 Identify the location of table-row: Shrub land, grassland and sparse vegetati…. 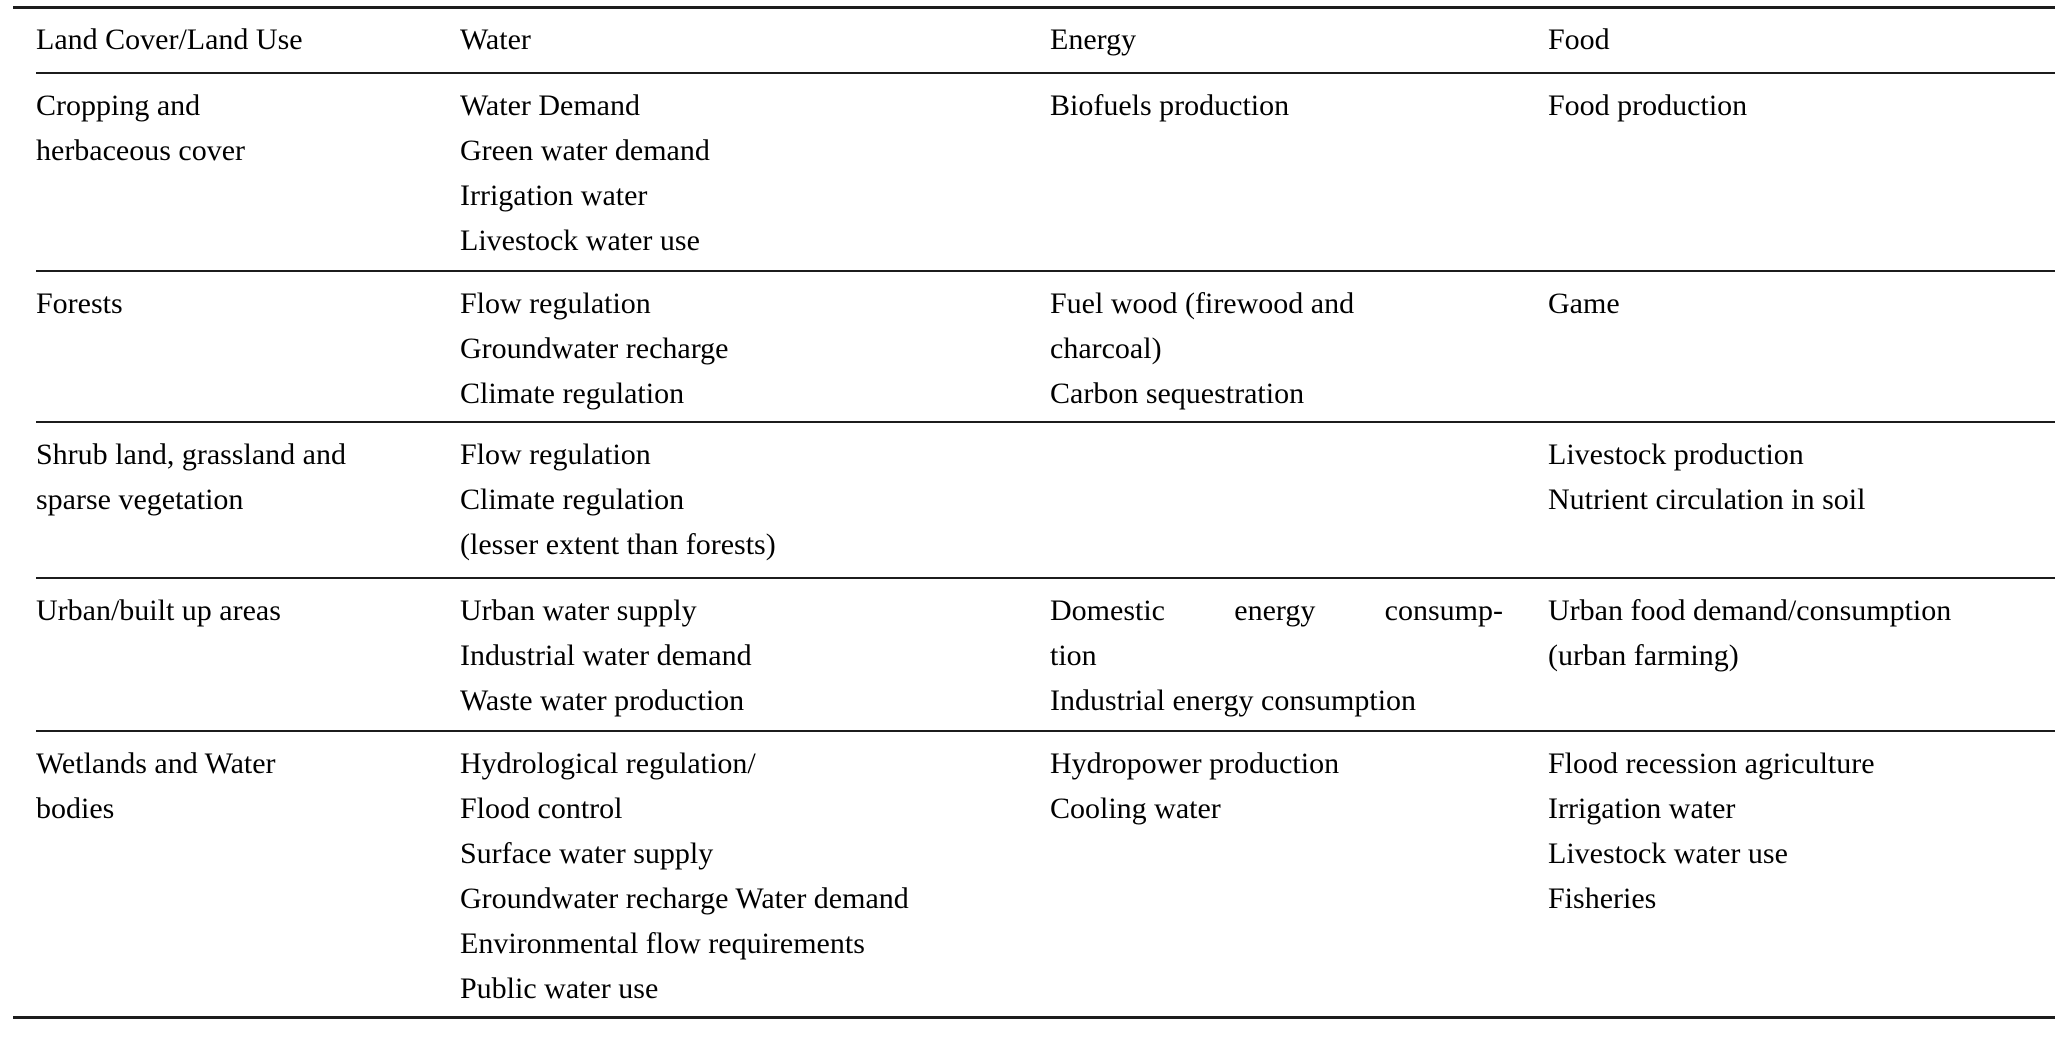
(1045, 501).